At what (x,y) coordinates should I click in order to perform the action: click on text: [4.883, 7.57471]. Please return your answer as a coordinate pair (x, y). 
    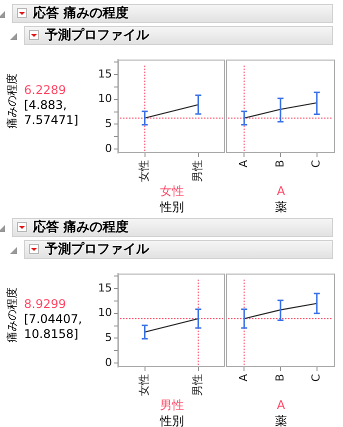
    Looking at the image, I should click on (52, 113).